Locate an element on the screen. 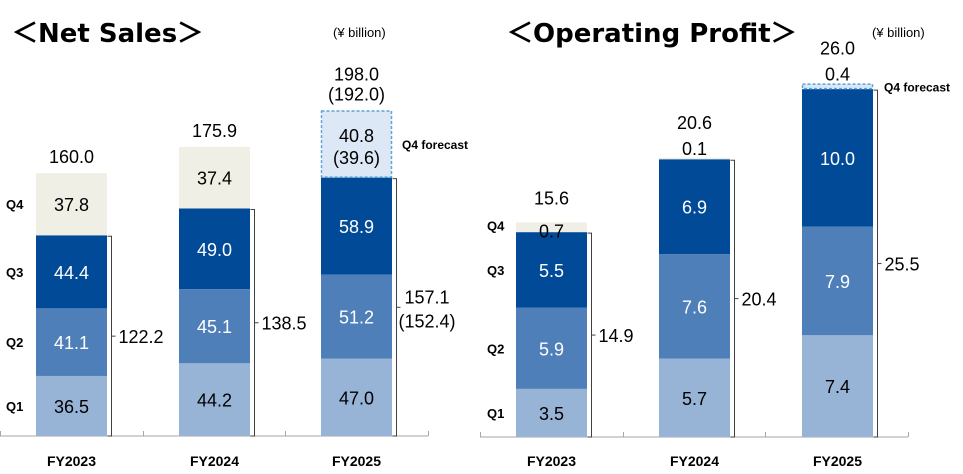  net-sales-bar-fy2023-q3 is located at coordinates (71, 272).